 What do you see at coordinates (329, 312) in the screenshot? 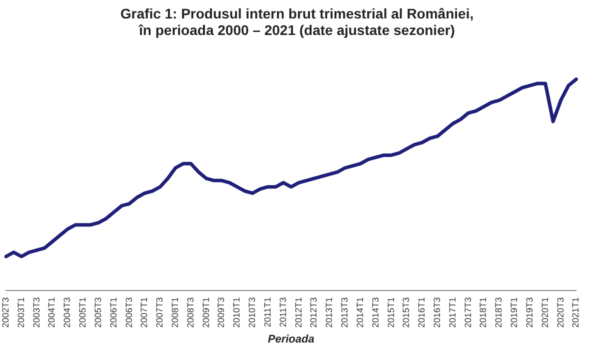
I see `x-tick-label: 2013T1` at bounding box center [329, 312].